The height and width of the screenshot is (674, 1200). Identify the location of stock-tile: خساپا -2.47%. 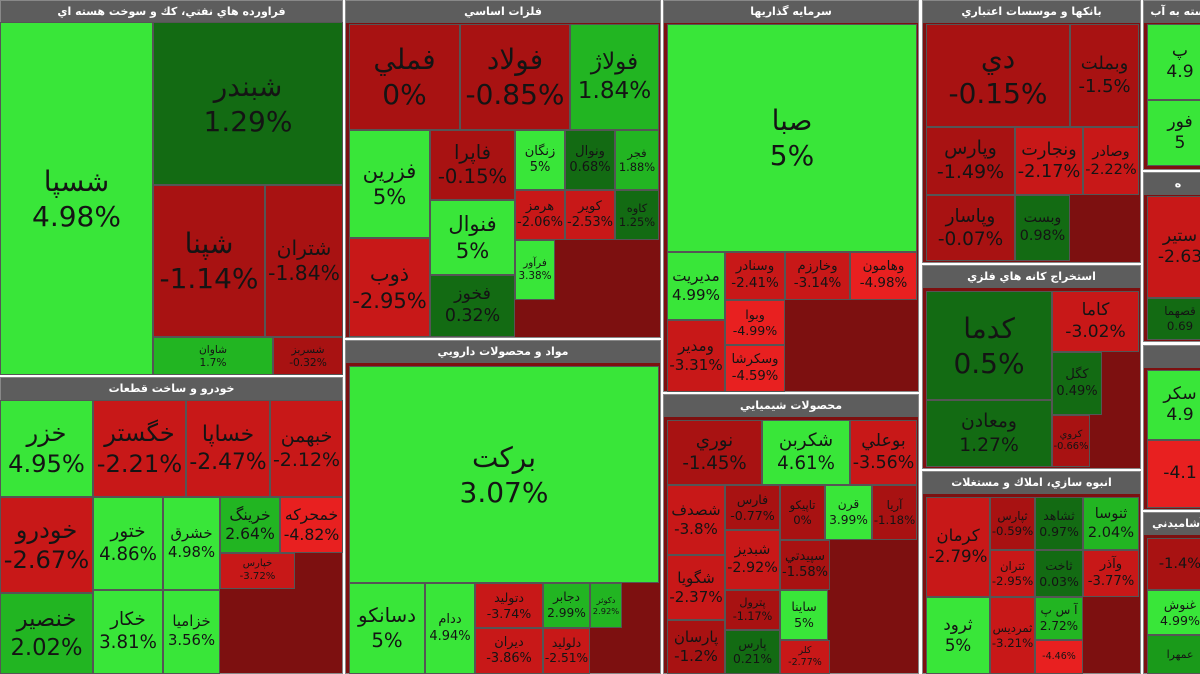
(228, 448).